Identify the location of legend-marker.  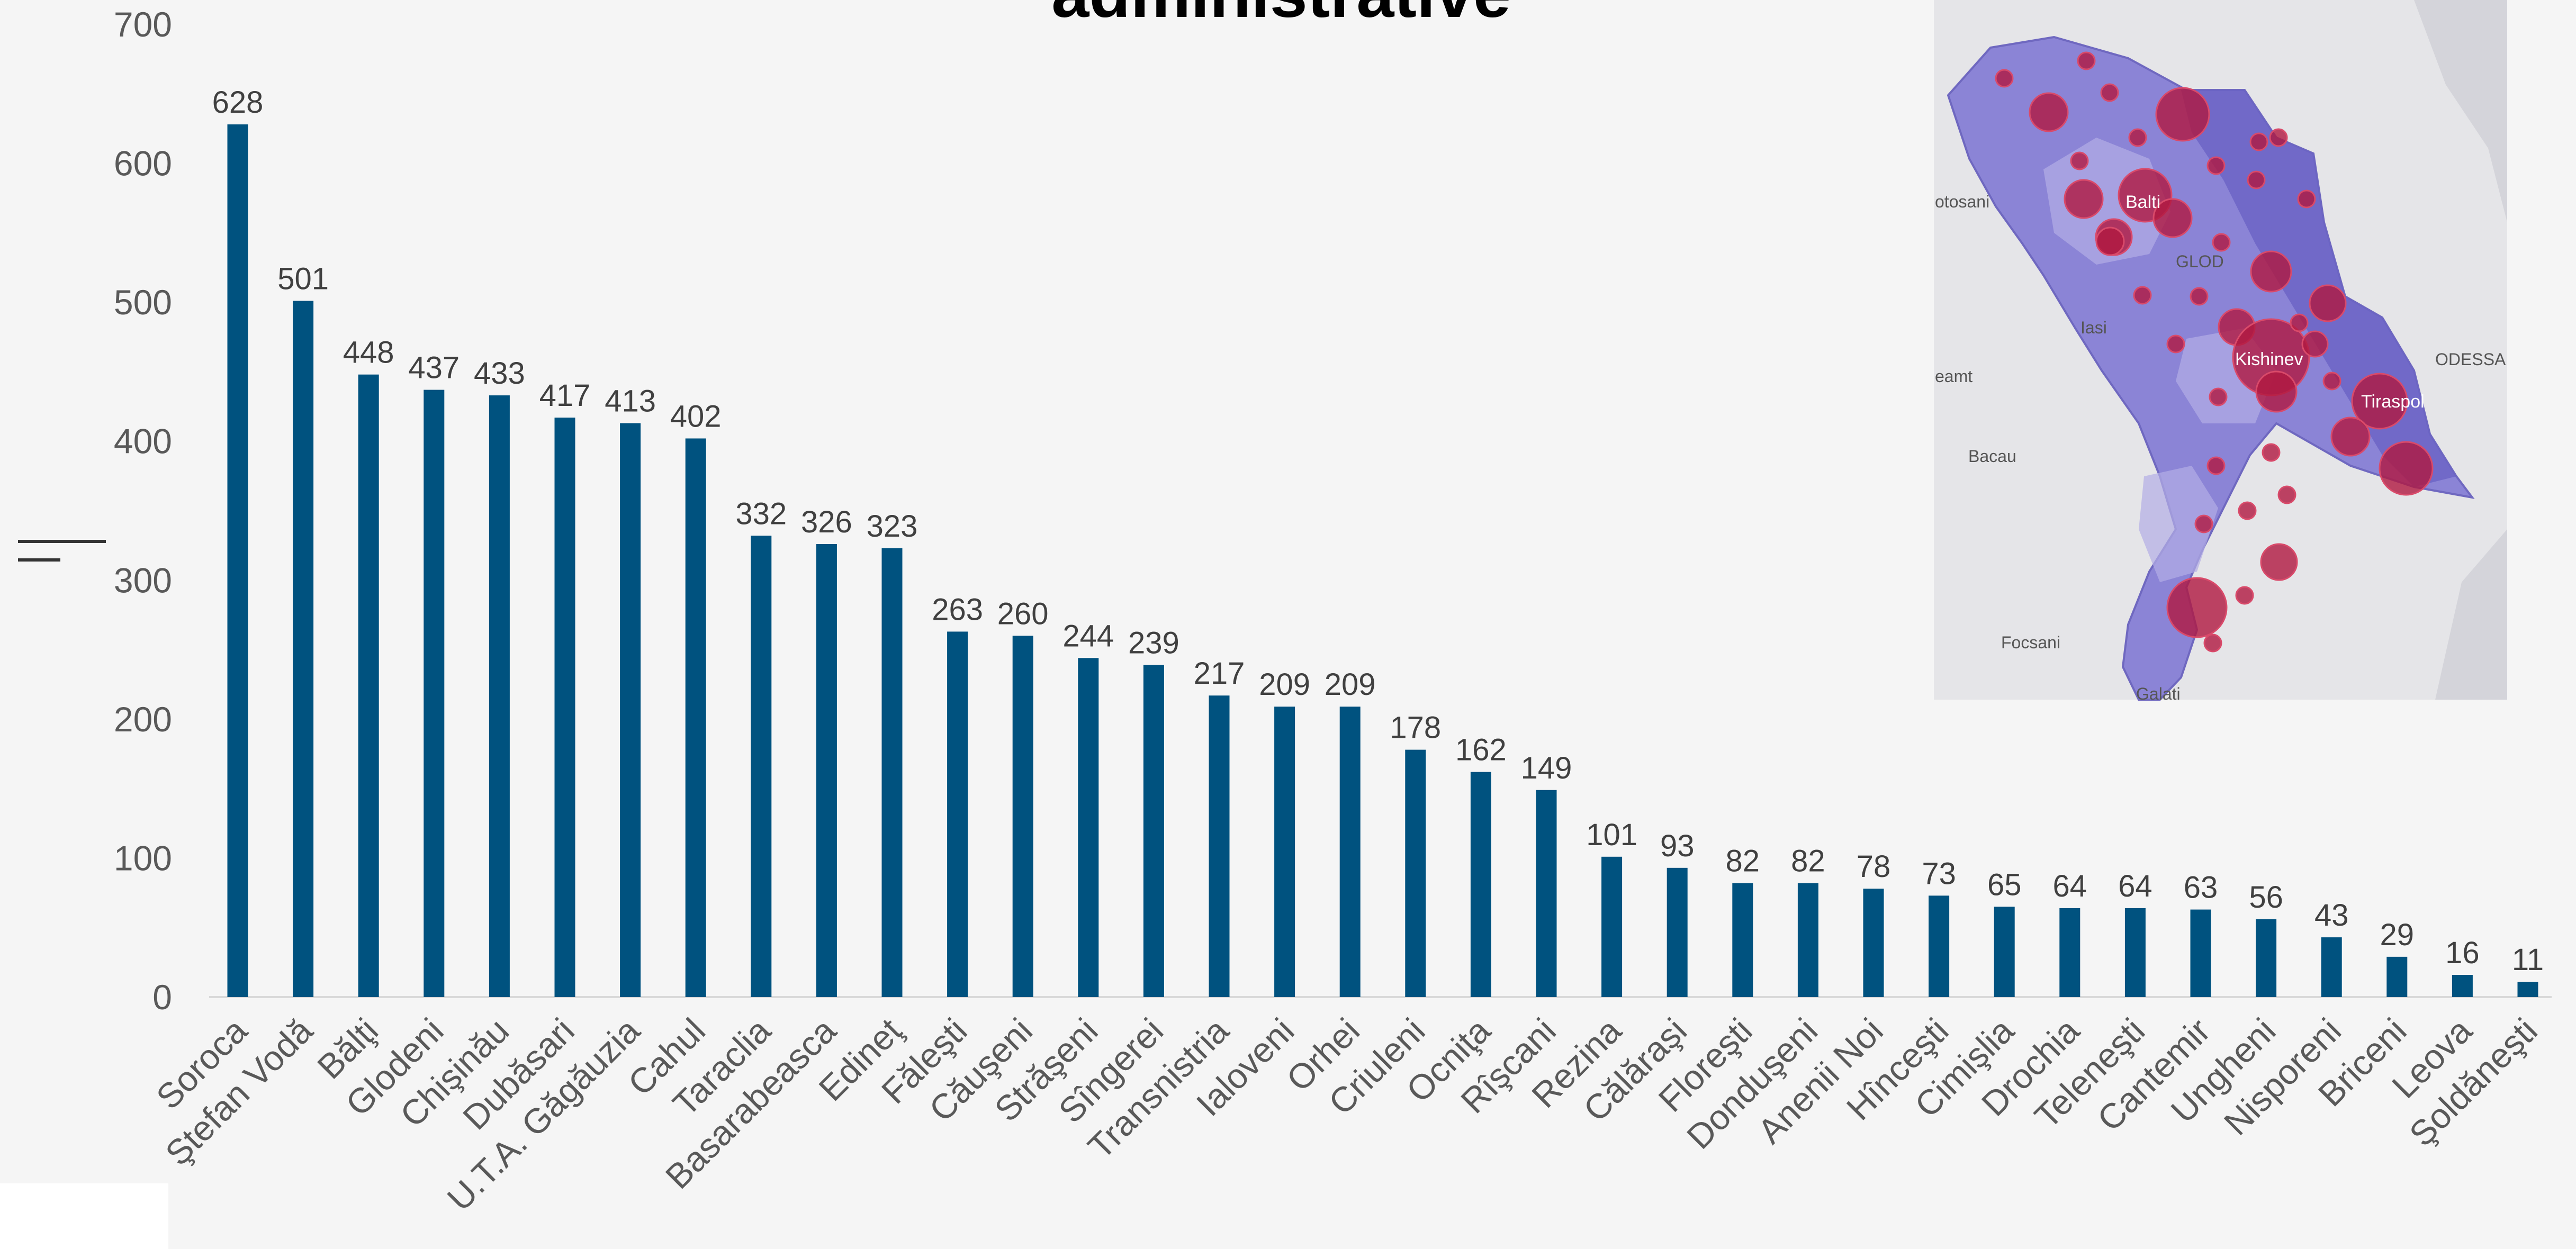
(62, 551).